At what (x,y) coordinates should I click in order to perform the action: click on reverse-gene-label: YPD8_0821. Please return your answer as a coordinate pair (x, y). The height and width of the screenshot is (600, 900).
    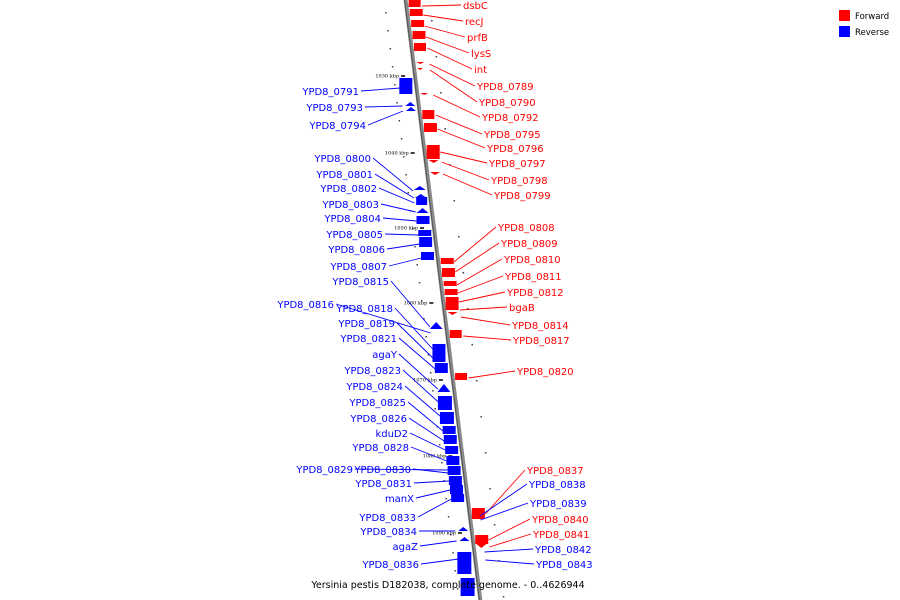
    Looking at the image, I should click on (387, 352).